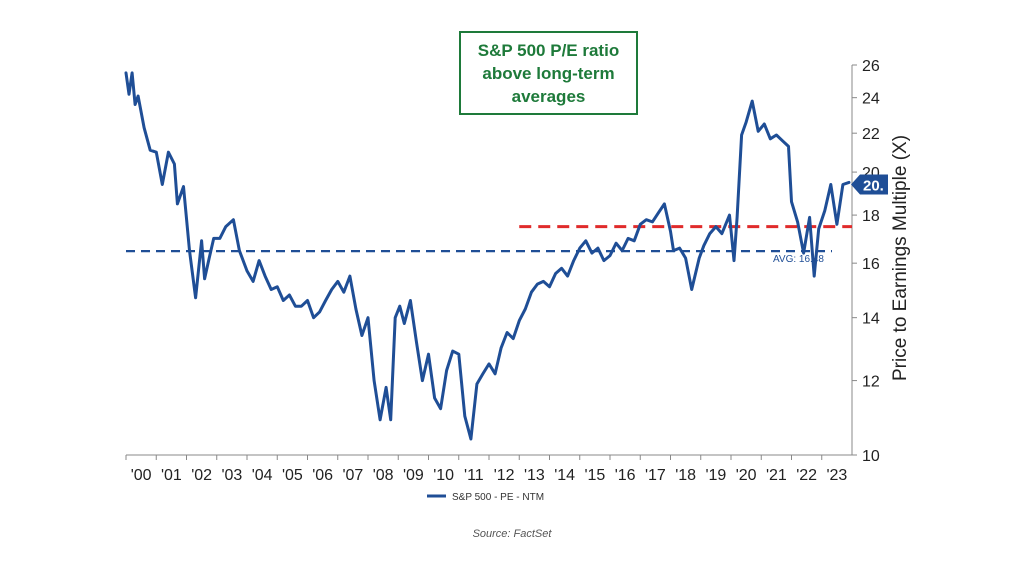 This screenshot has height=563, width=1024. Describe the element at coordinates (504, 475) in the screenshot. I see `x-tick-label: '12` at that location.